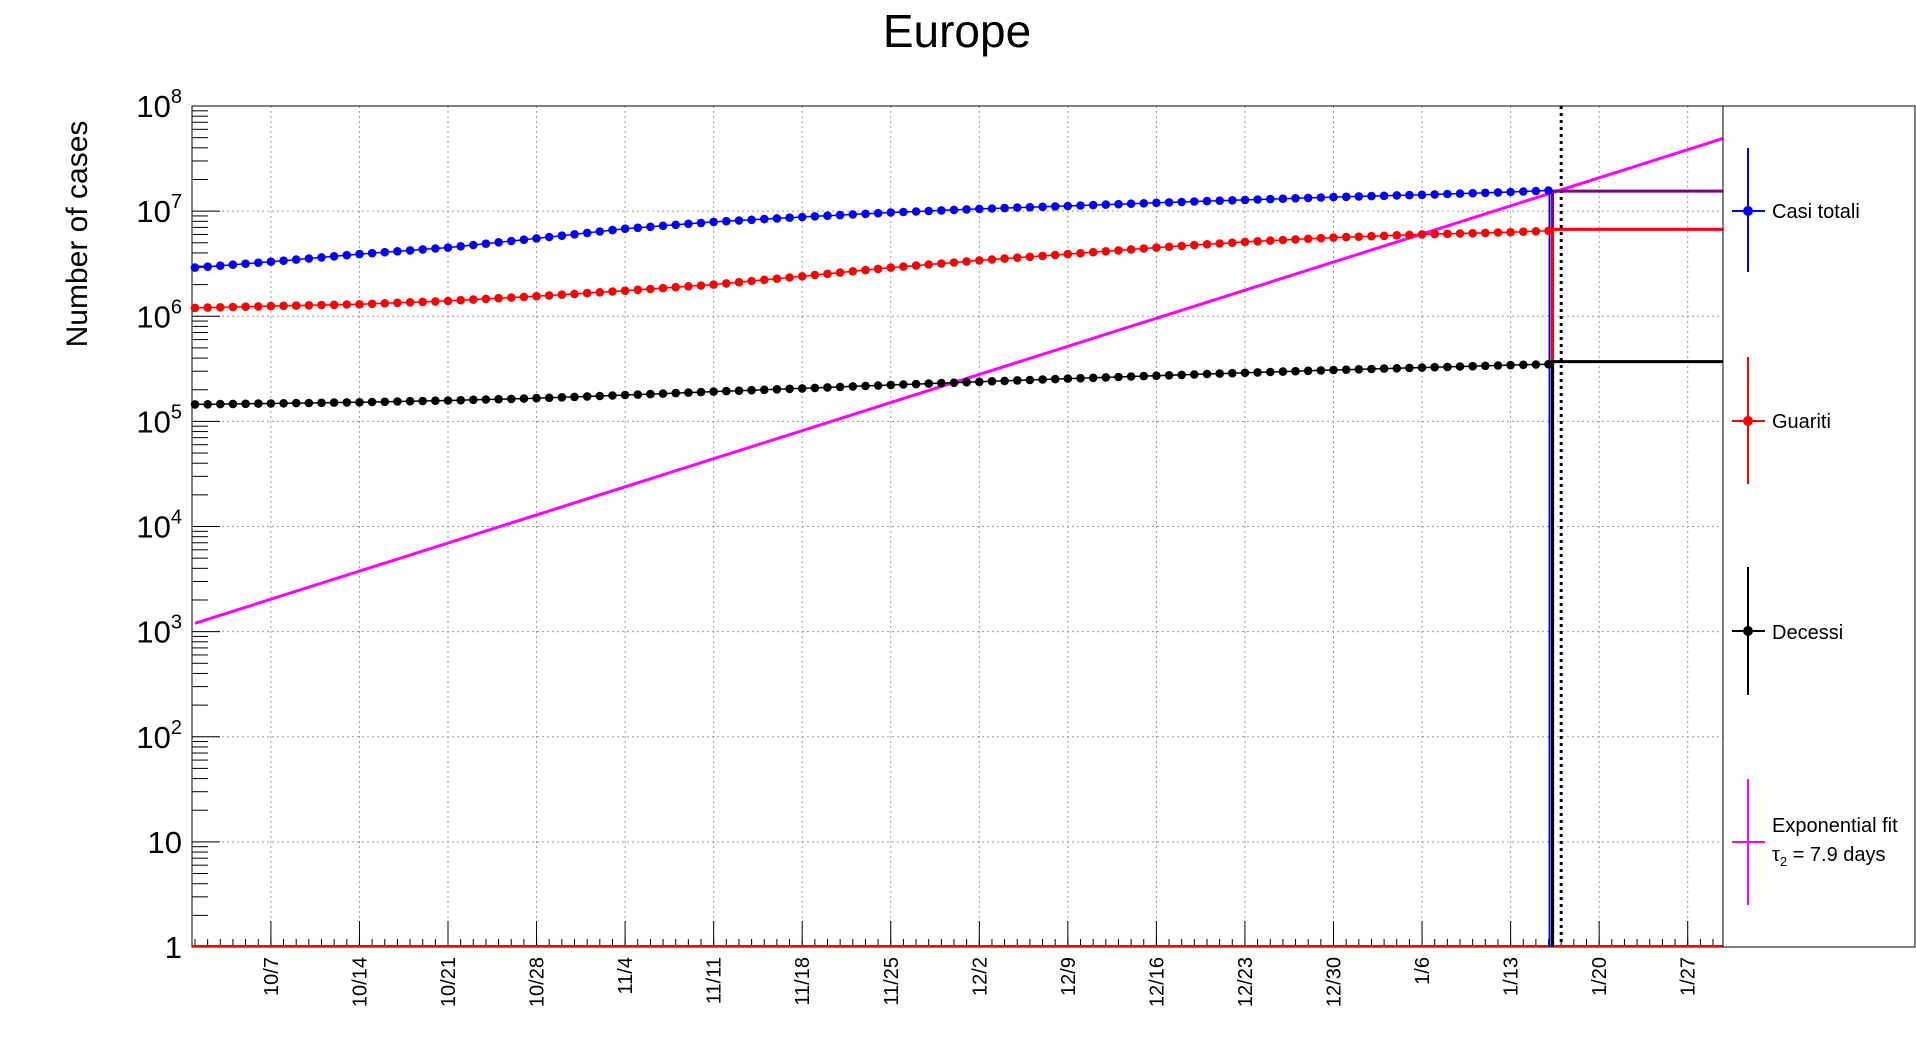 The height and width of the screenshot is (1052, 1916). What do you see at coordinates (1600, 976) in the screenshot?
I see `x-tick-label: 1/20` at bounding box center [1600, 976].